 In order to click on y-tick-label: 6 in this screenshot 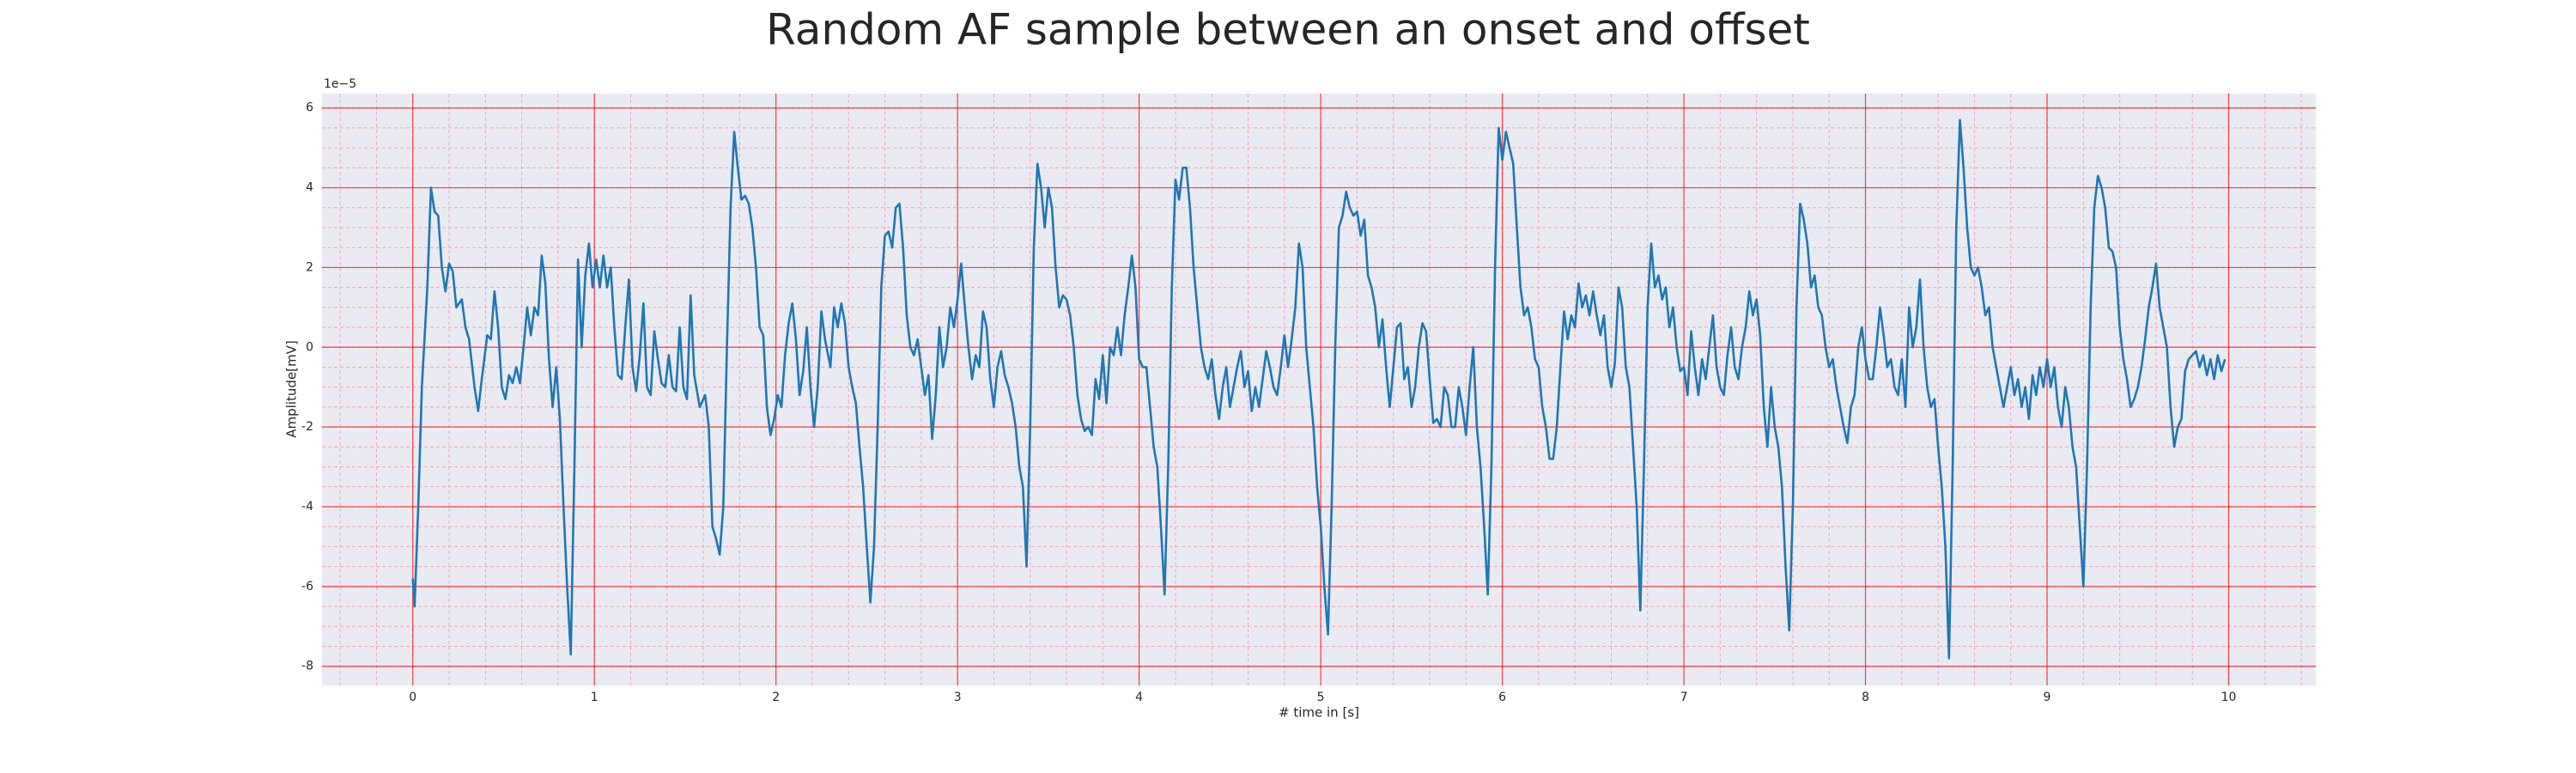, I will do `click(310, 108)`.